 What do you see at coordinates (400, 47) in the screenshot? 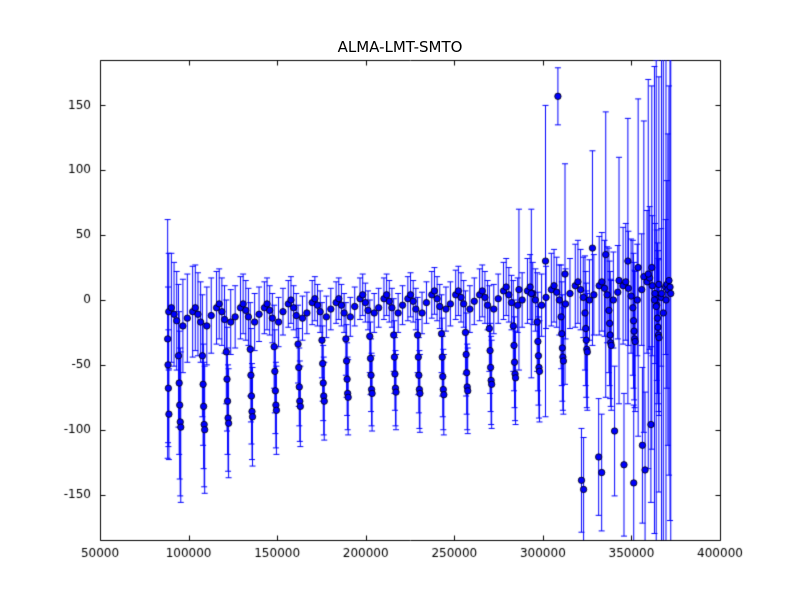
I see `chart-title: ALMA-LMT-SMTO` at bounding box center [400, 47].